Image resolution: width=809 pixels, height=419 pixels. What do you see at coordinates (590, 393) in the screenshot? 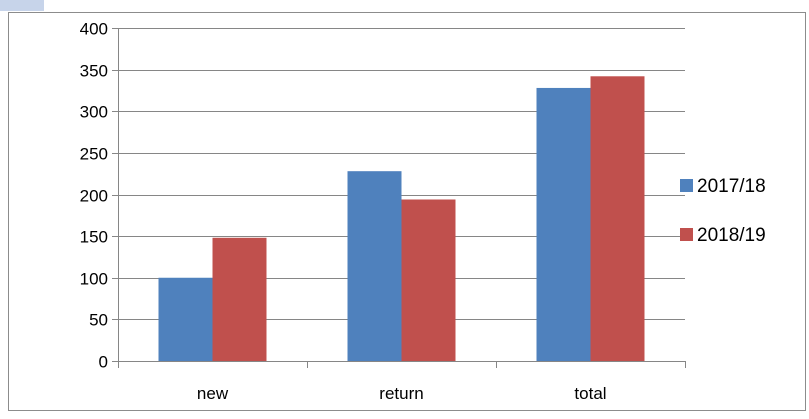
I see `x-tick-label: total` at bounding box center [590, 393].